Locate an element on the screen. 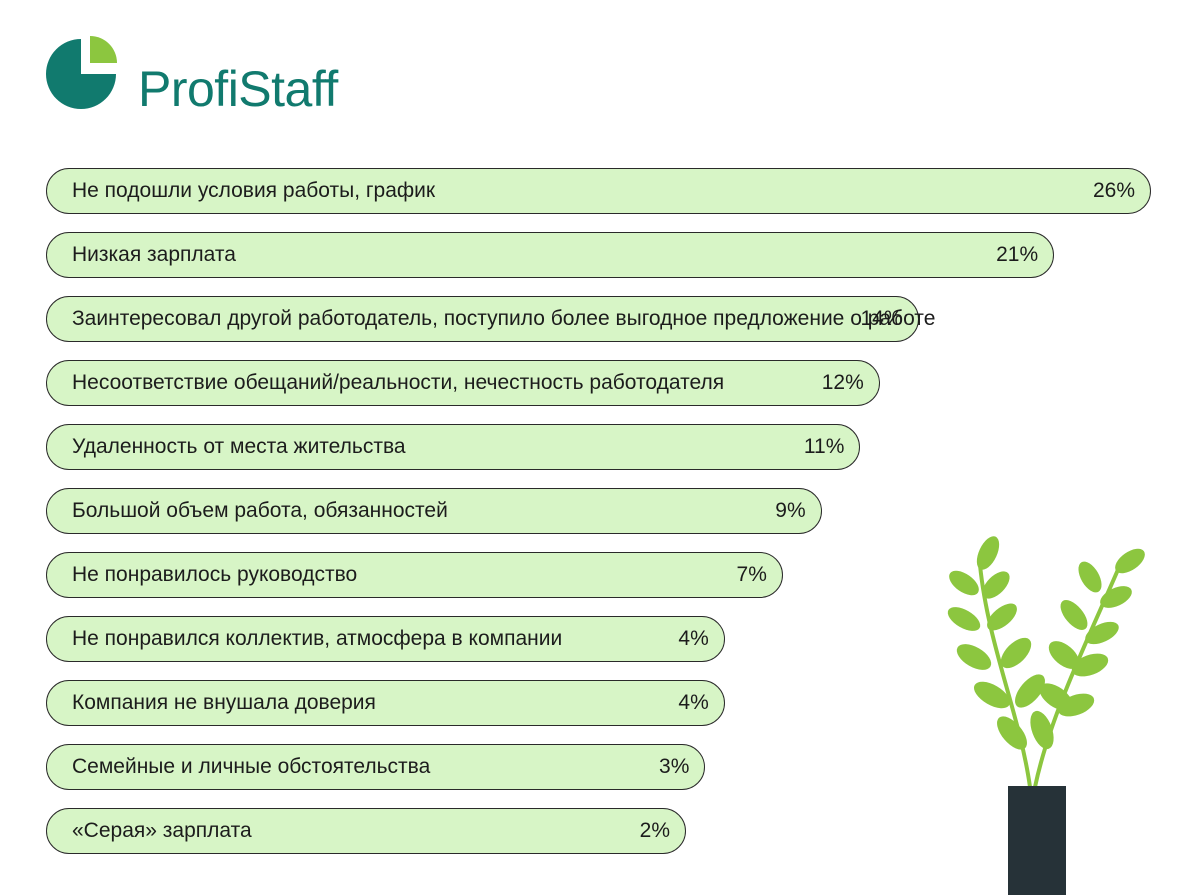  bar: Большой объем работа, обязанностей 9% is located at coordinates (434, 511).